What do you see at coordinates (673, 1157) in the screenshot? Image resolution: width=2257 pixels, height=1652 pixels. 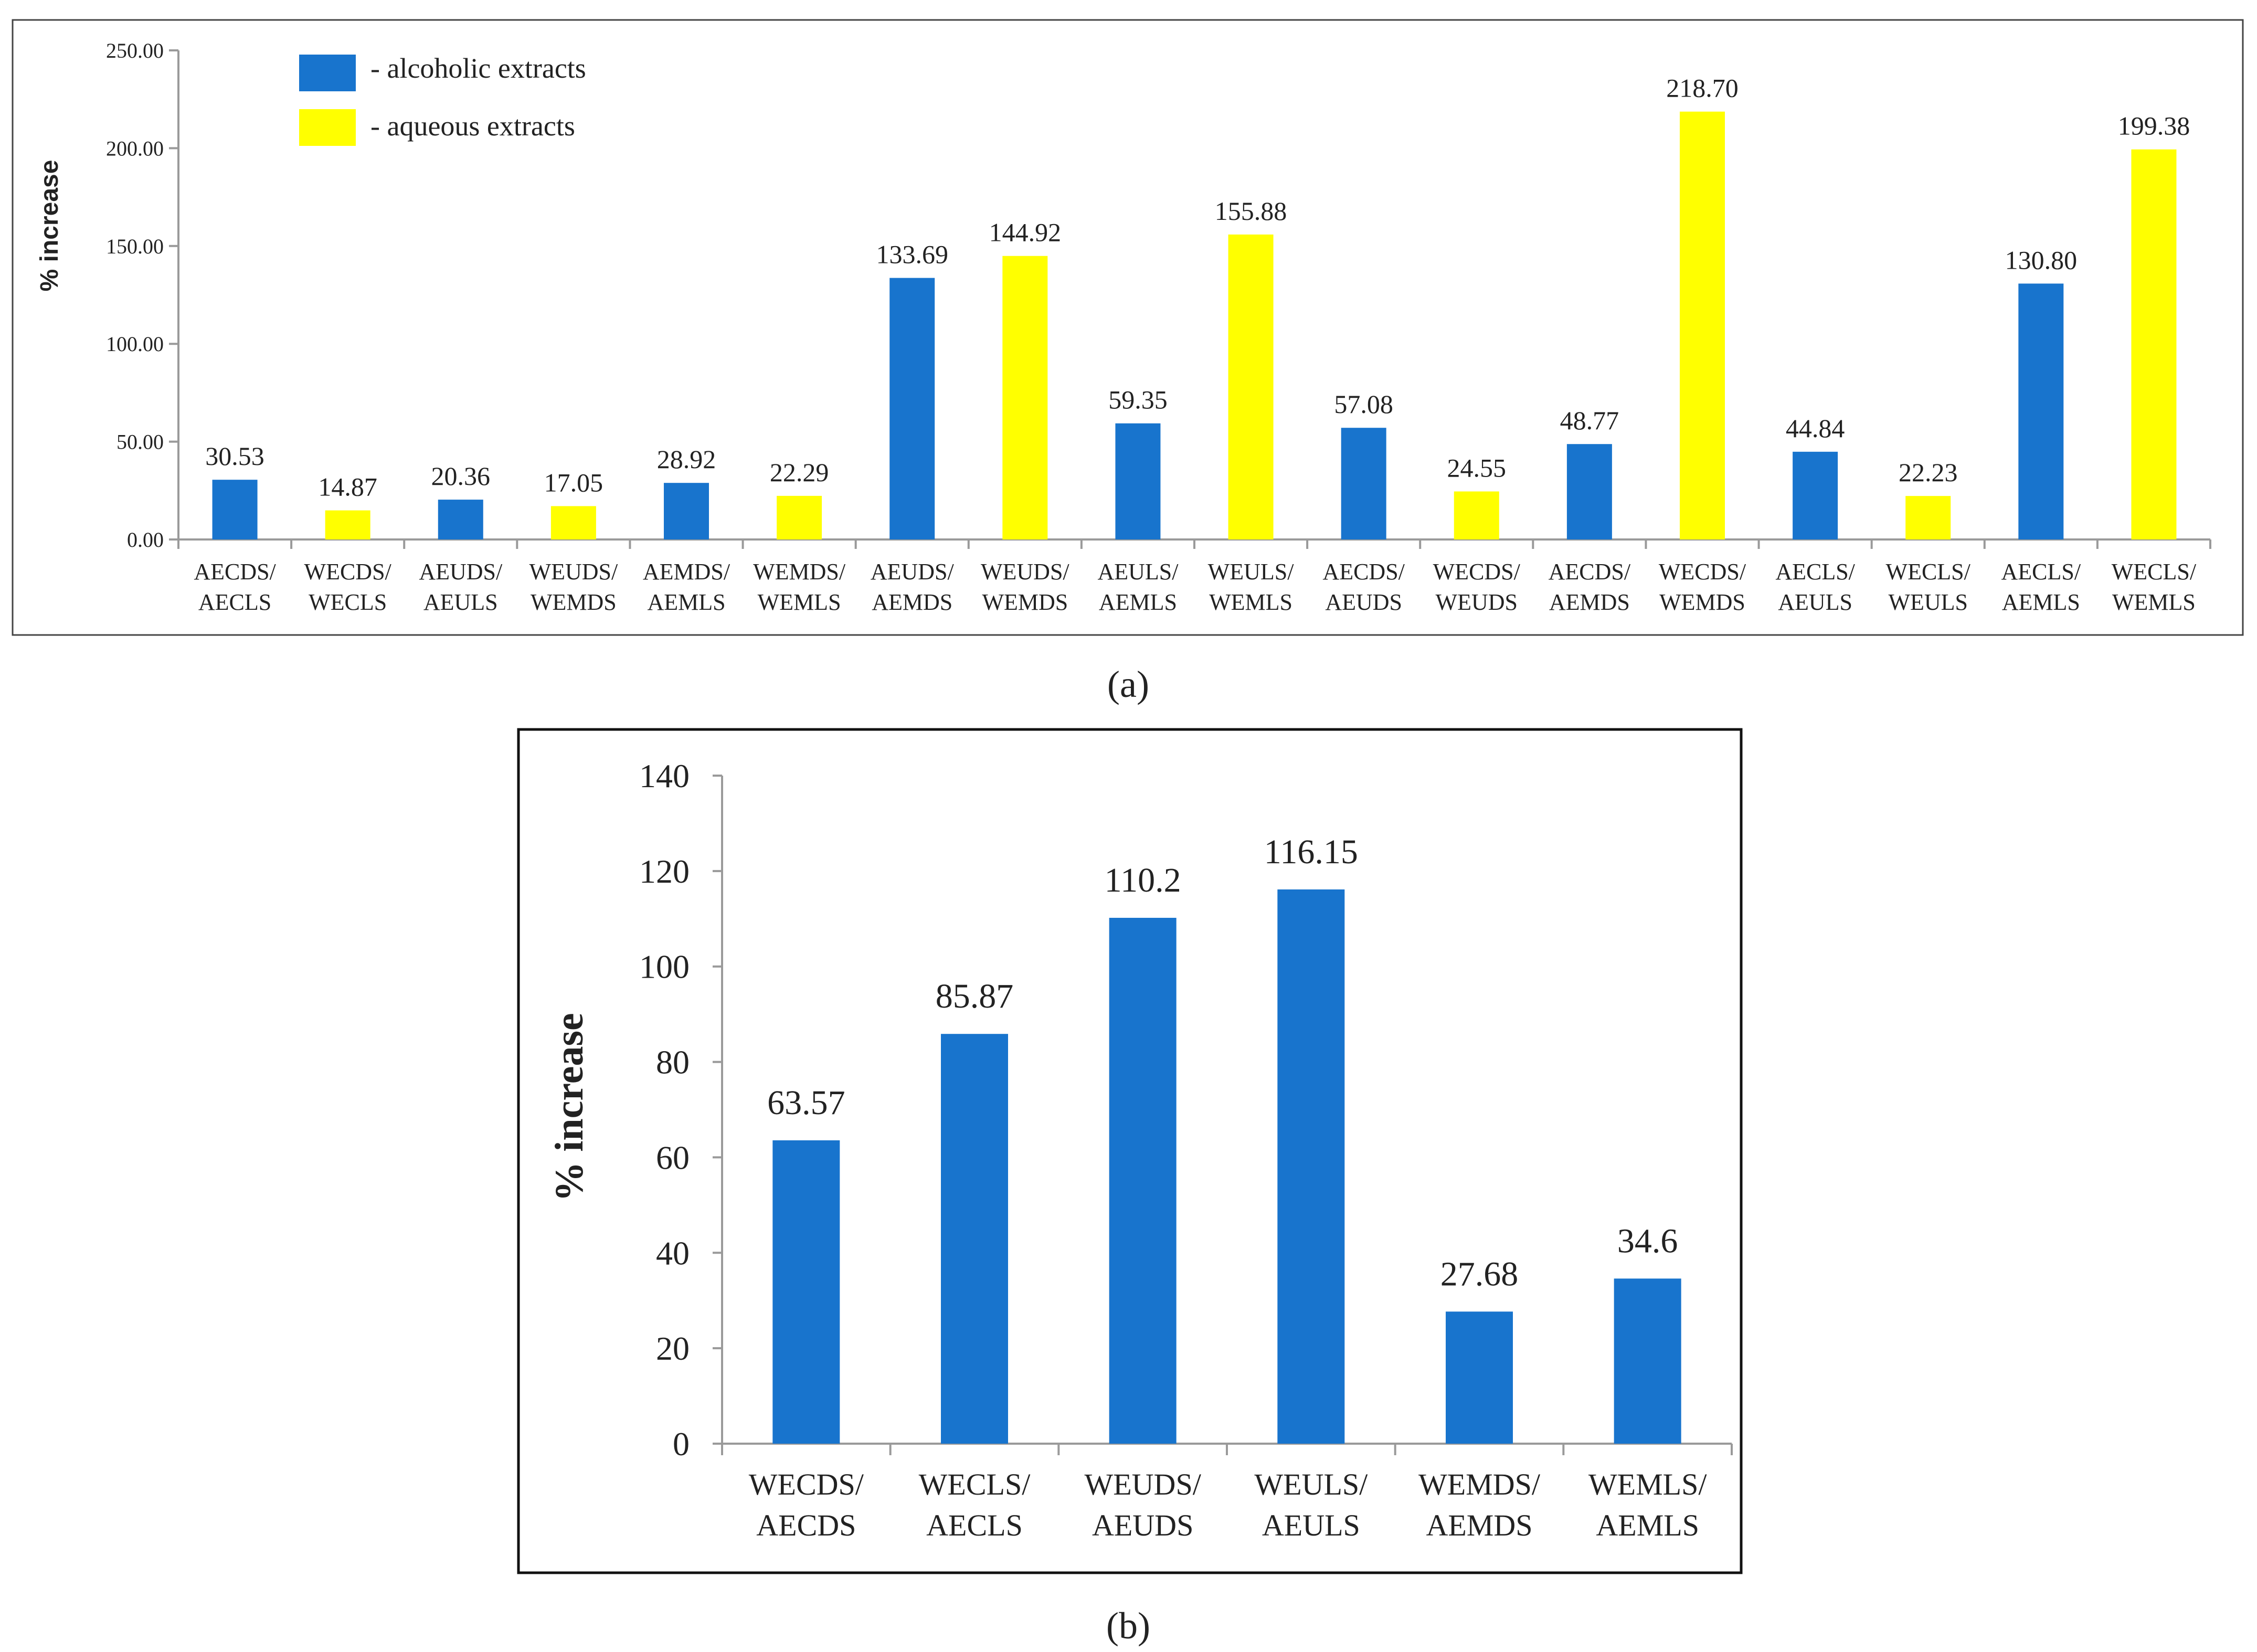 I see `chart-b-ytick-label: 60` at bounding box center [673, 1157].